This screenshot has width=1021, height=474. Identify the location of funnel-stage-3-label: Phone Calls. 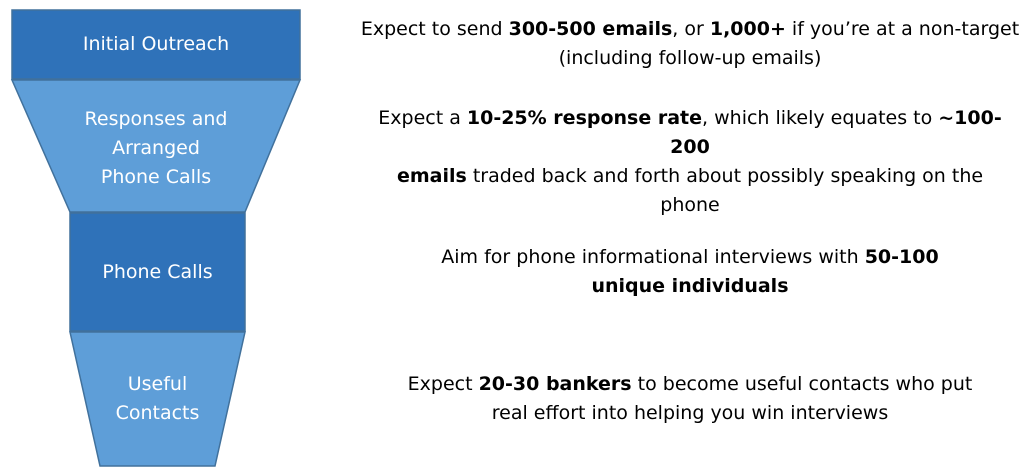
(157, 272).